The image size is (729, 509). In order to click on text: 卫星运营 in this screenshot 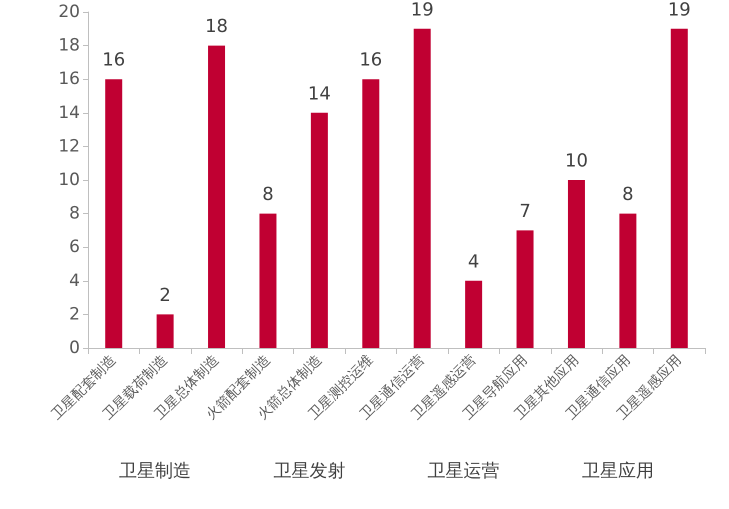, I will do `click(464, 471)`.